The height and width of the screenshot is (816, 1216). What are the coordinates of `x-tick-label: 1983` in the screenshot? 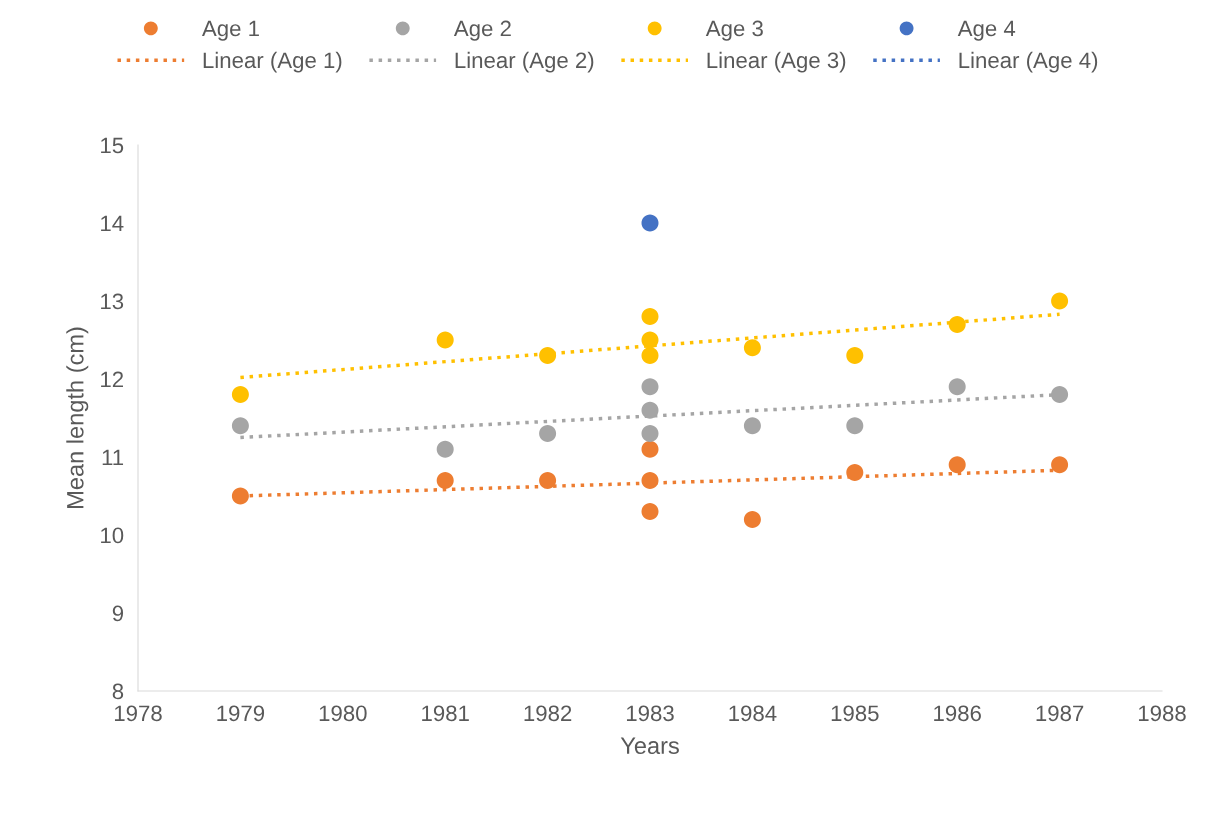 It's located at (650, 713).